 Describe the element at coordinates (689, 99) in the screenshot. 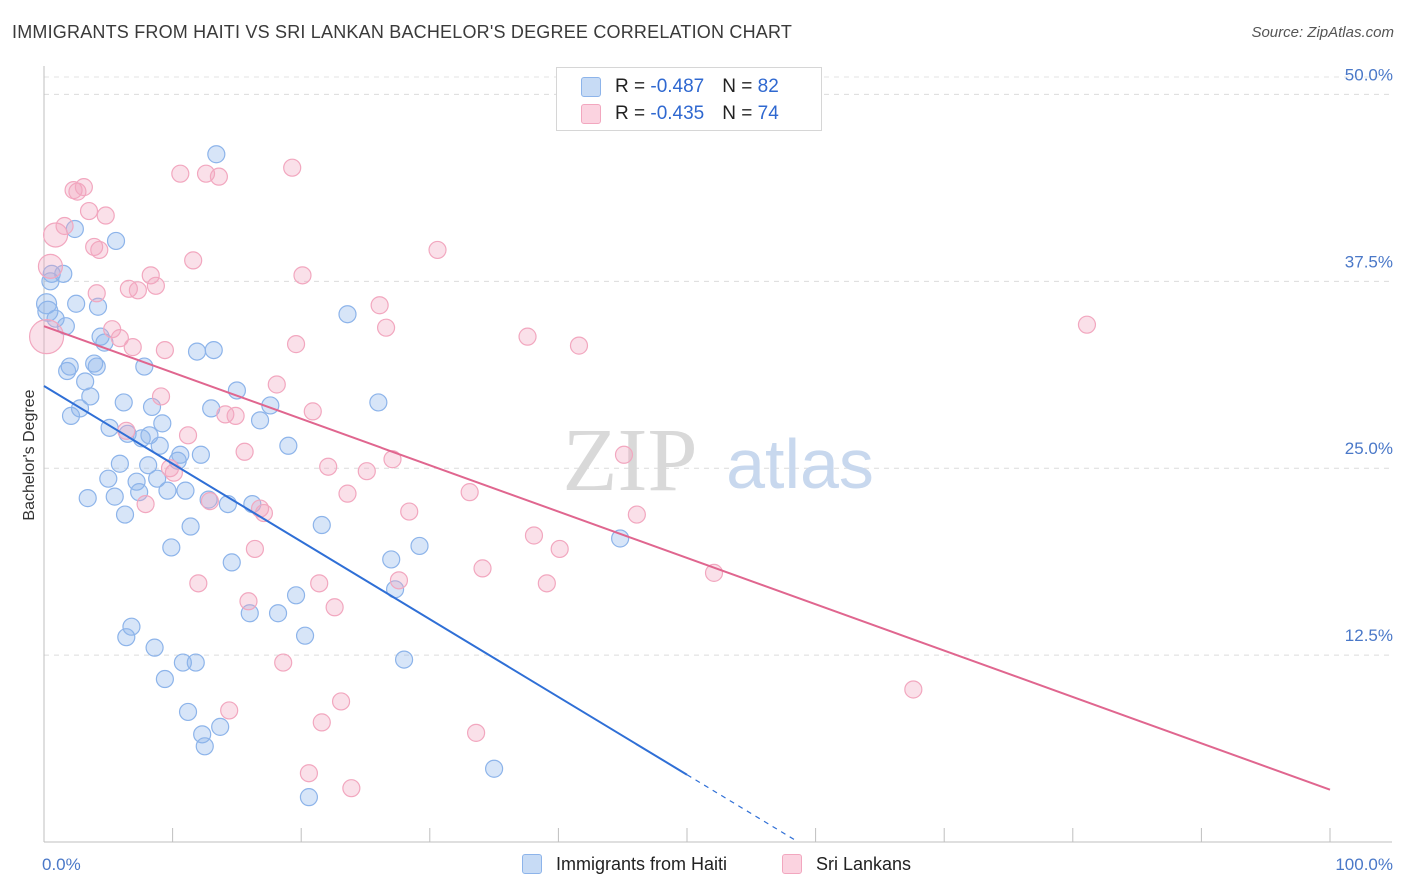

I see `legend: R = -0.487 N = 82 R = -0.435 N = 74` at that location.